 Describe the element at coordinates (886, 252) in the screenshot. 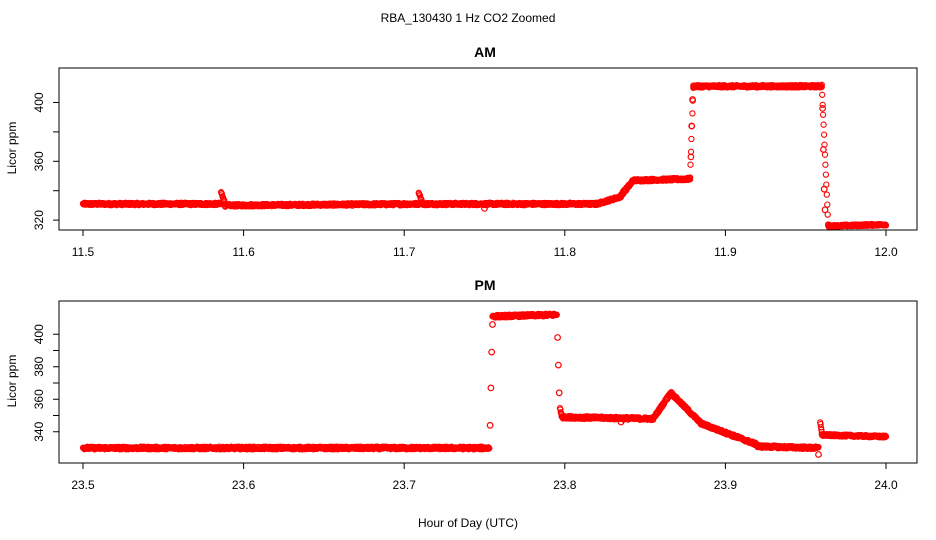

I see `am-x-tick-label: 12.0` at that location.